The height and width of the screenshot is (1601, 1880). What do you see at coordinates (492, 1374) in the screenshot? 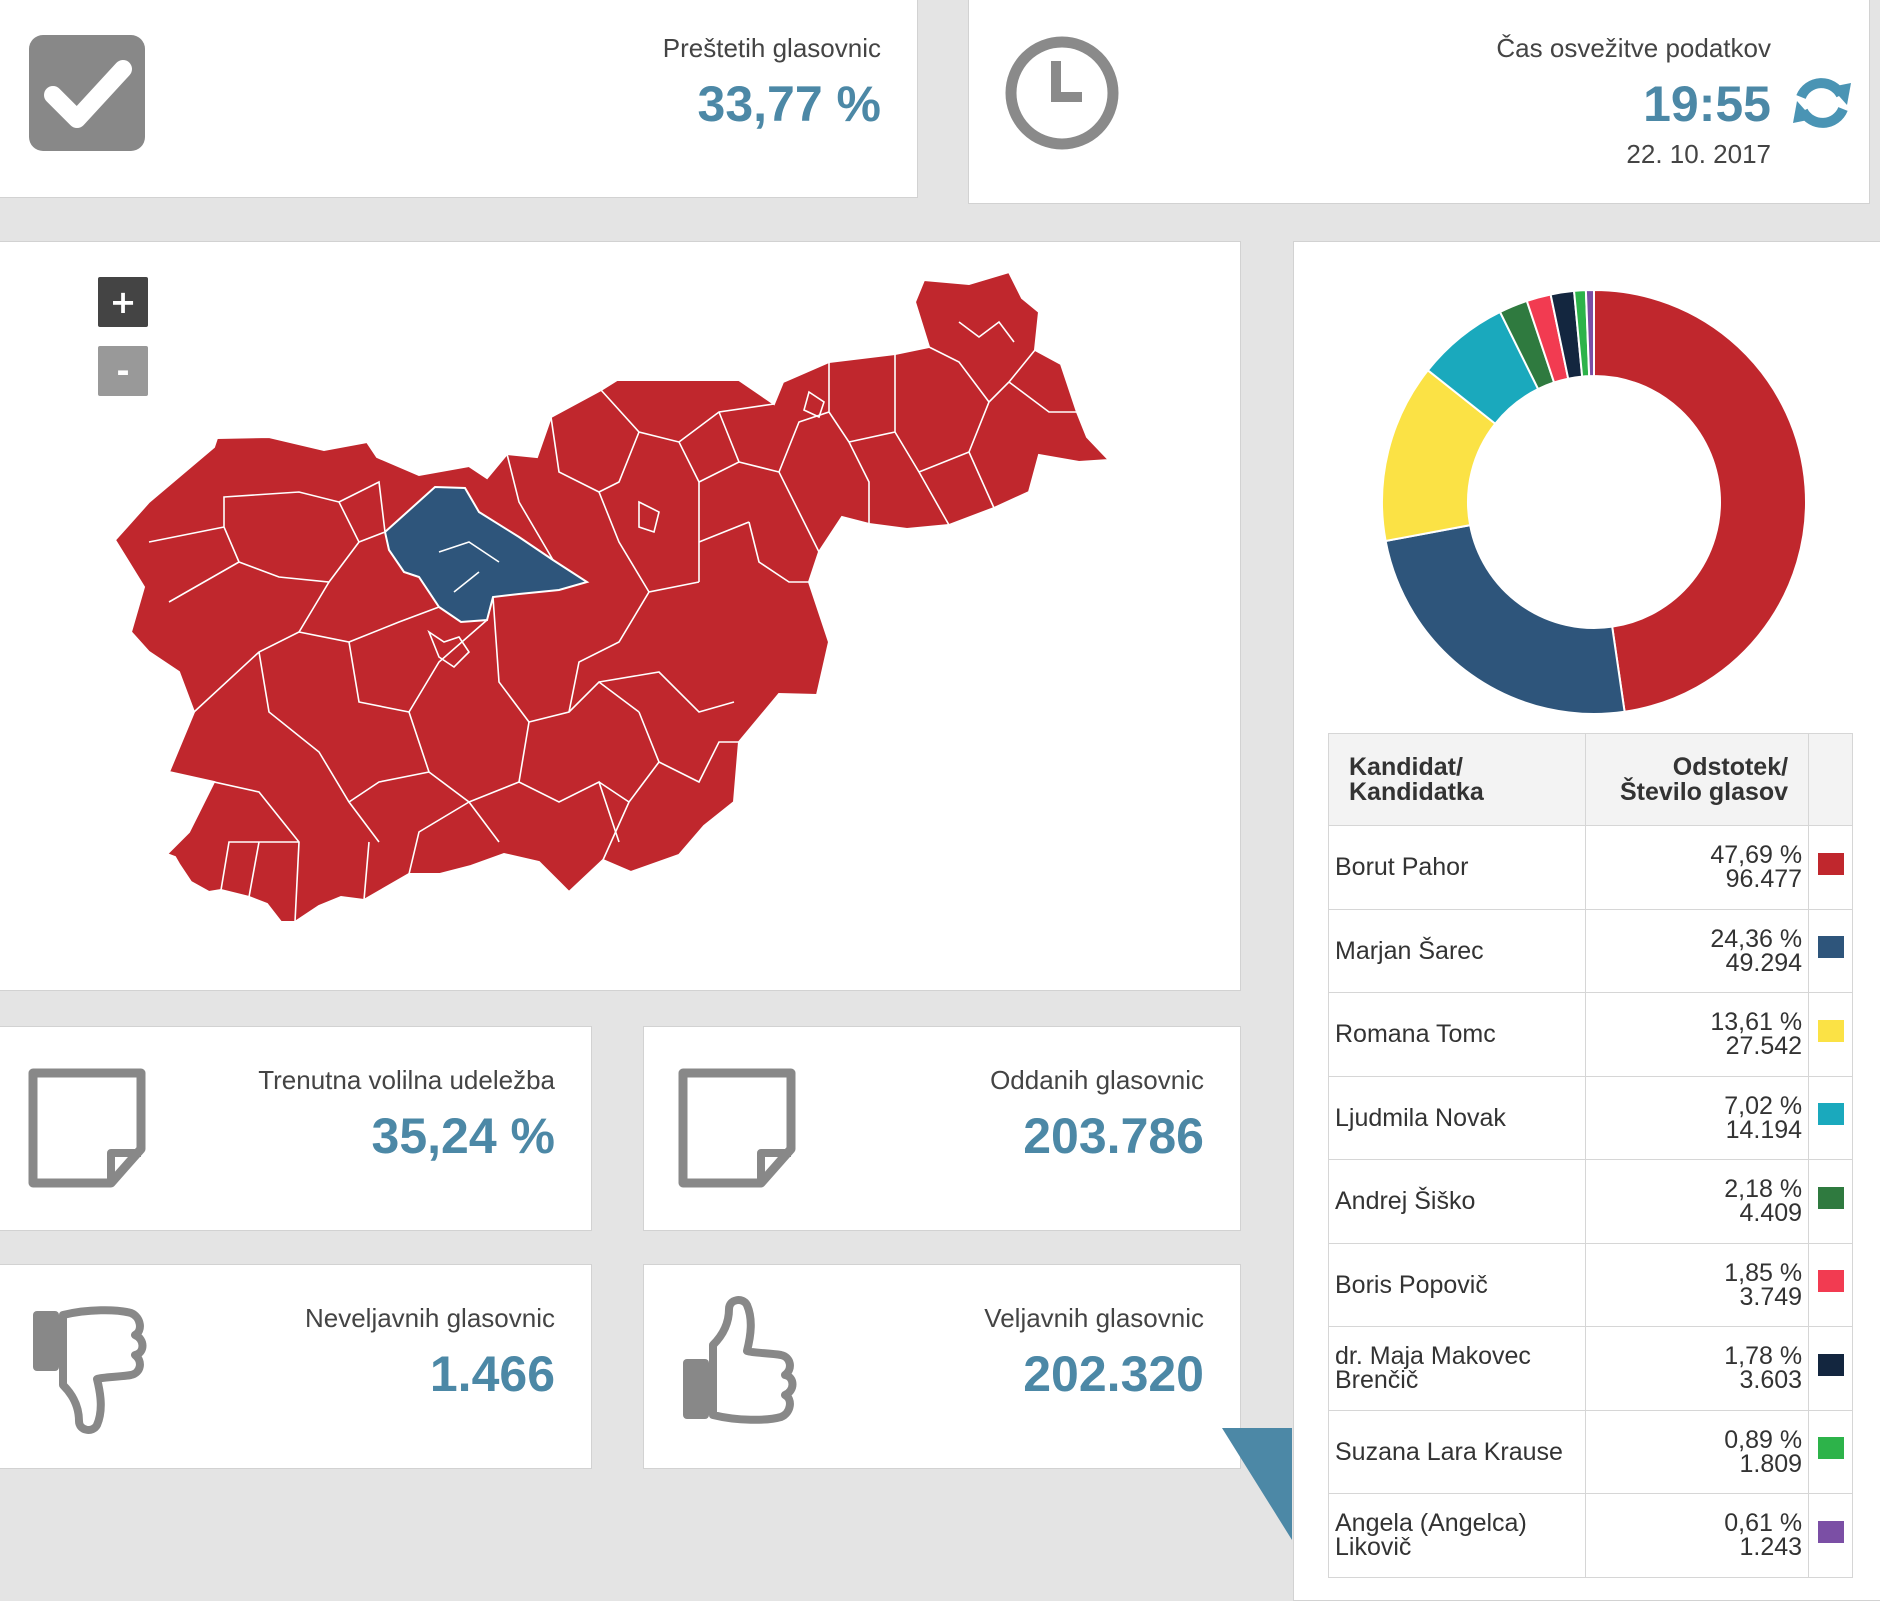
I see `invalid-ballots-value: 1.466` at bounding box center [492, 1374].